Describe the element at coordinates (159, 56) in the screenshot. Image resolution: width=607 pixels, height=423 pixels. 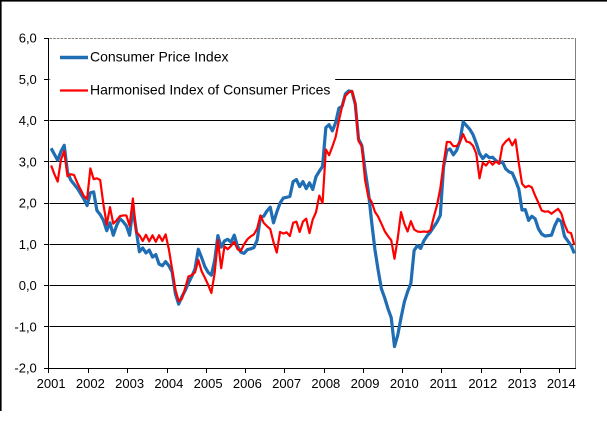
I see `svg-text: Consumer Price Index` at that location.